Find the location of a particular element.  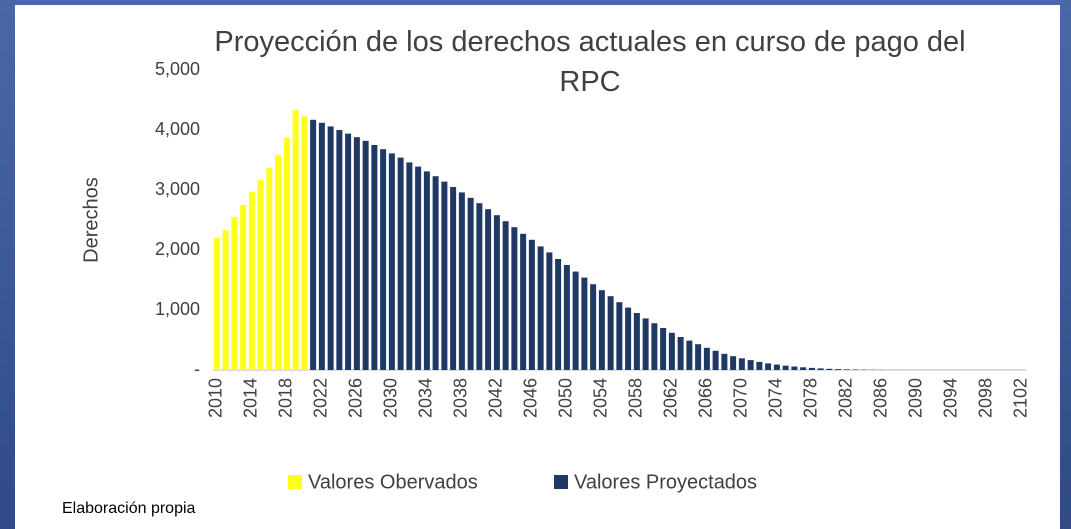

x-tick-label: 2086 is located at coordinates (881, 398).